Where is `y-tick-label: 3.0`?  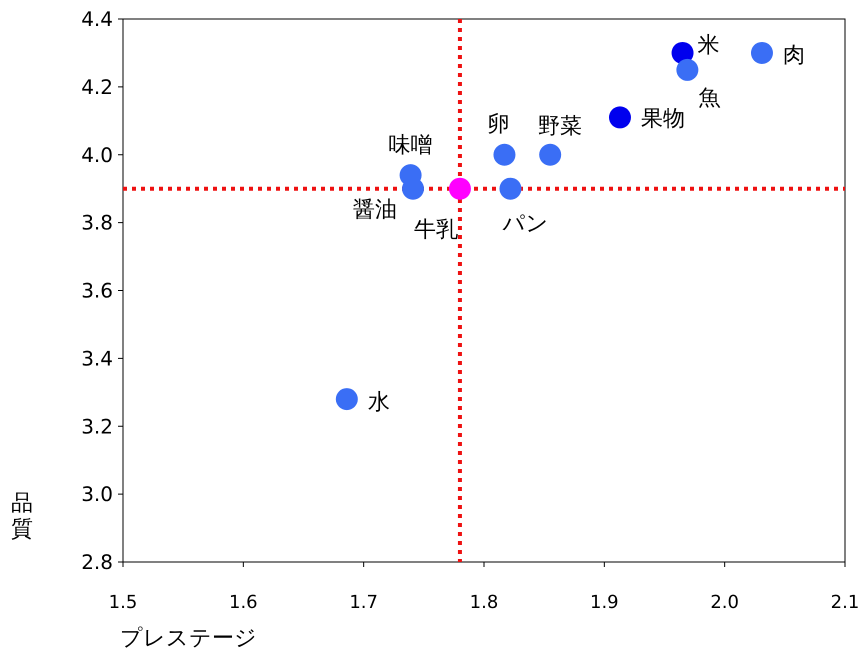
y-tick-label: 3.0 is located at coordinates (97, 494).